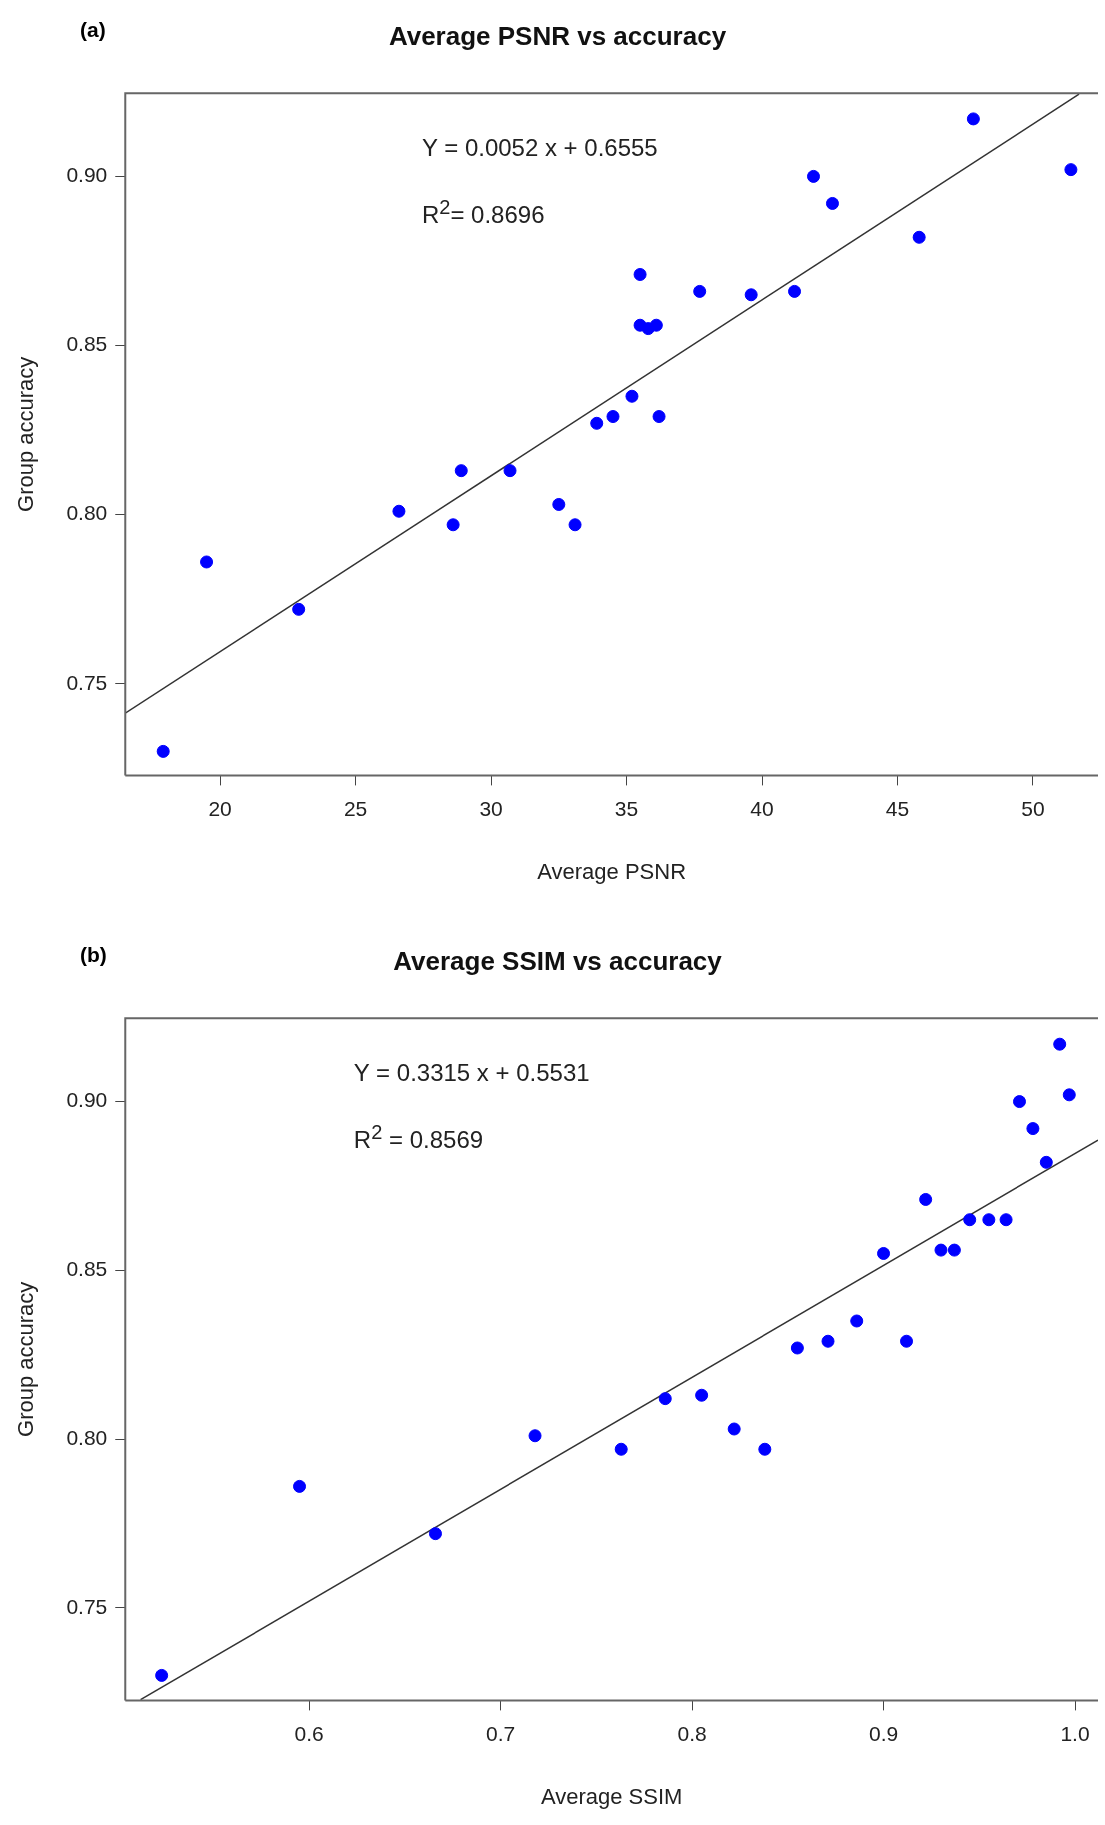 The width and height of the screenshot is (1105, 1825). What do you see at coordinates (355, 808) in the screenshot?
I see `x-tick-label: 25` at bounding box center [355, 808].